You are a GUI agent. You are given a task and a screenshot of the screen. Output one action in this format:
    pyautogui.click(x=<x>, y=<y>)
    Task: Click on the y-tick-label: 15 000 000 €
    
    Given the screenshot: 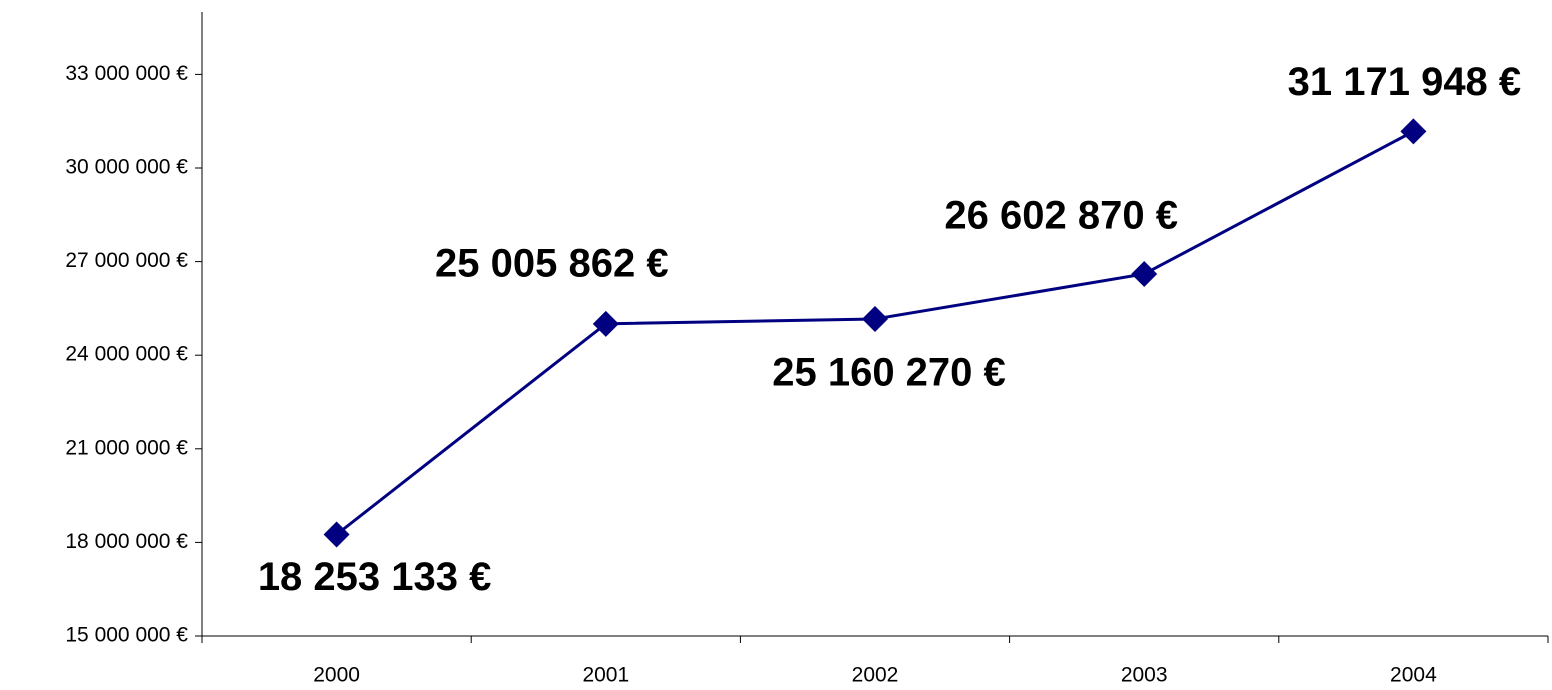 What is the action you would take?
    pyautogui.click(x=126, y=635)
    